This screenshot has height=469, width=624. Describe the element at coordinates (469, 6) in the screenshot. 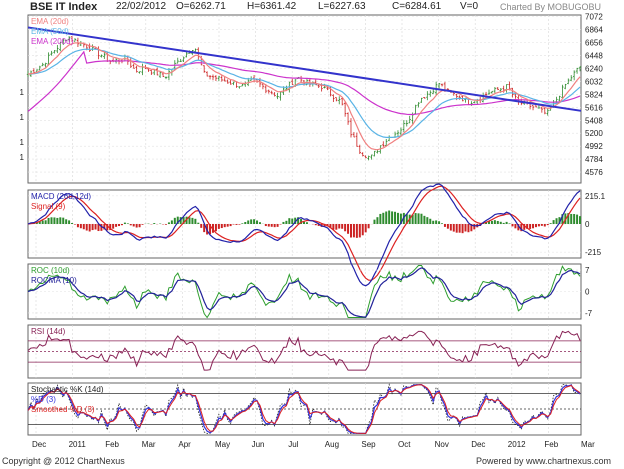

I see `volume-value: V=0` at that location.